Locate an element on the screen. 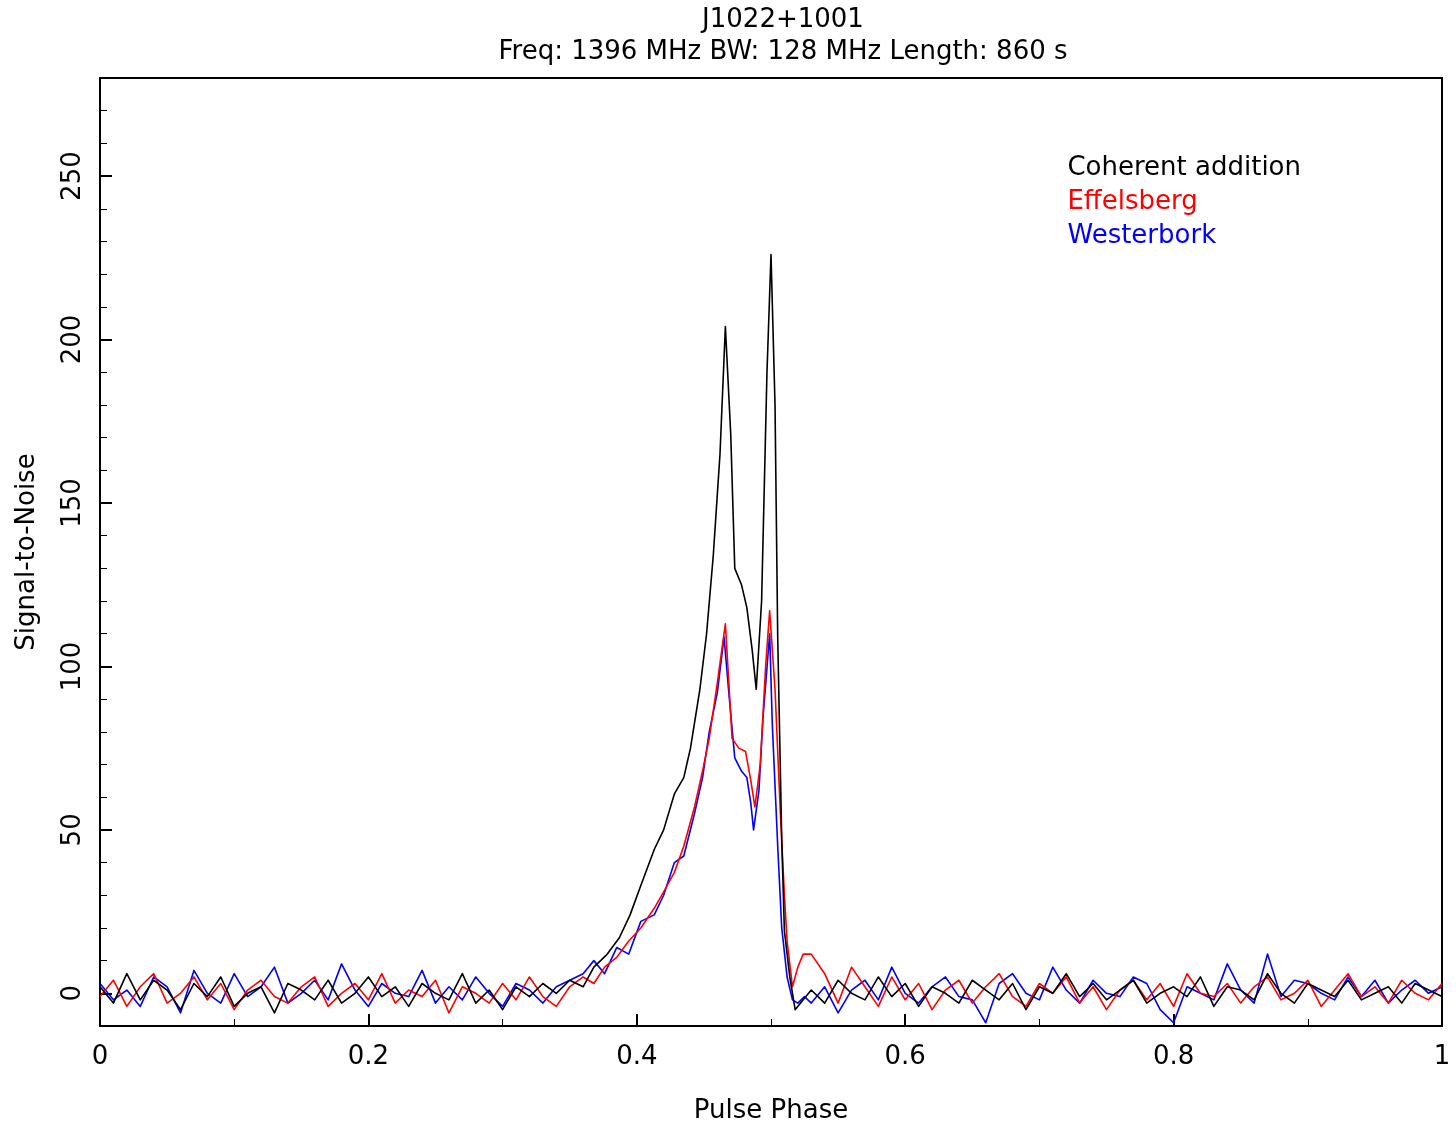 This screenshot has height=1128, width=1456. x-axis-title: Pulse Phase is located at coordinates (771, 1109).